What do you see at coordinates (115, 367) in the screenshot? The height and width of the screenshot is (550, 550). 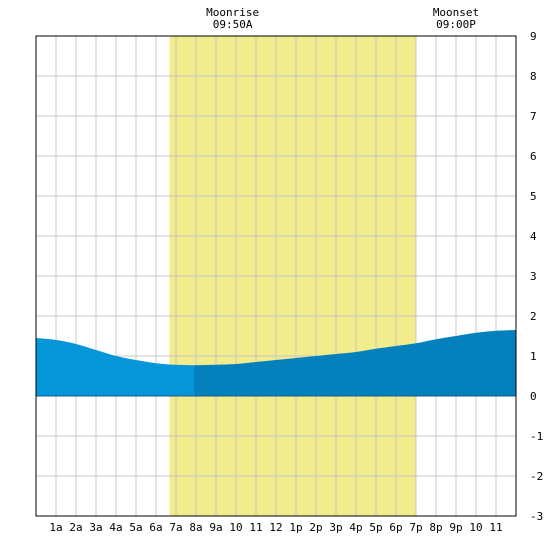 I see `tide-area-light` at bounding box center [115, 367].